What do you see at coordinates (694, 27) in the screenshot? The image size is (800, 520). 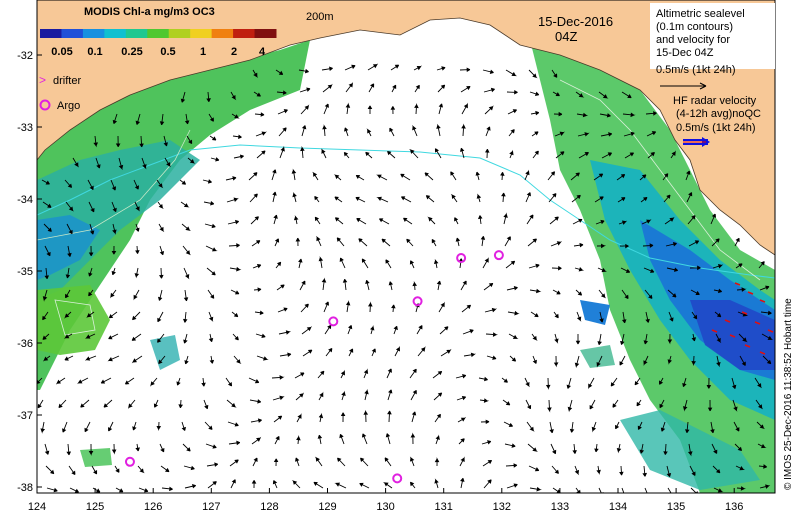 I see `altimetry-line-2: (0.1m contours)` at bounding box center [694, 27].